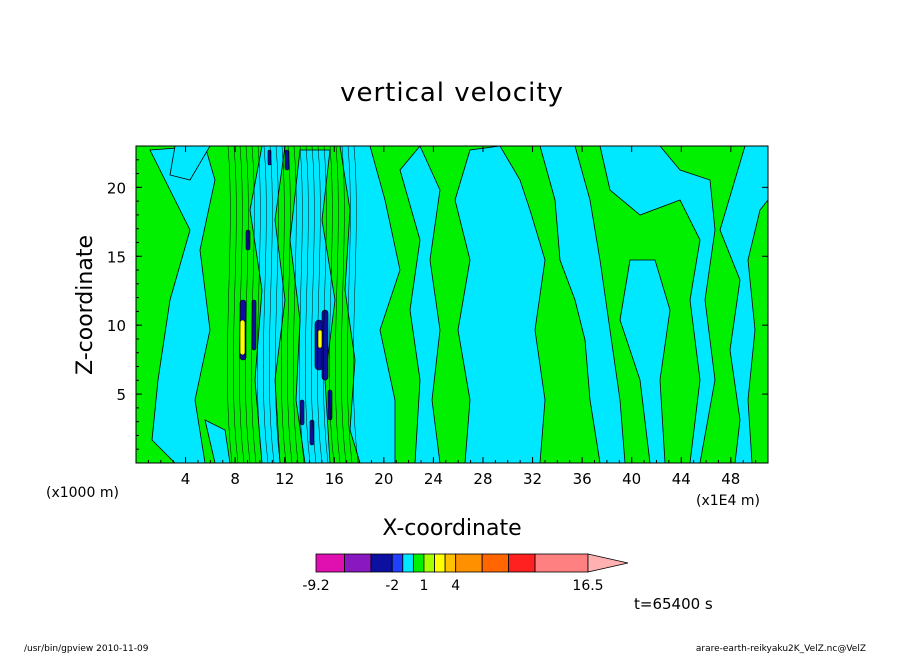 This screenshot has height=654, width=904. Describe the element at coordinates (121, 395) in the screenshot. I see `y-tick-label: 5` at that location.